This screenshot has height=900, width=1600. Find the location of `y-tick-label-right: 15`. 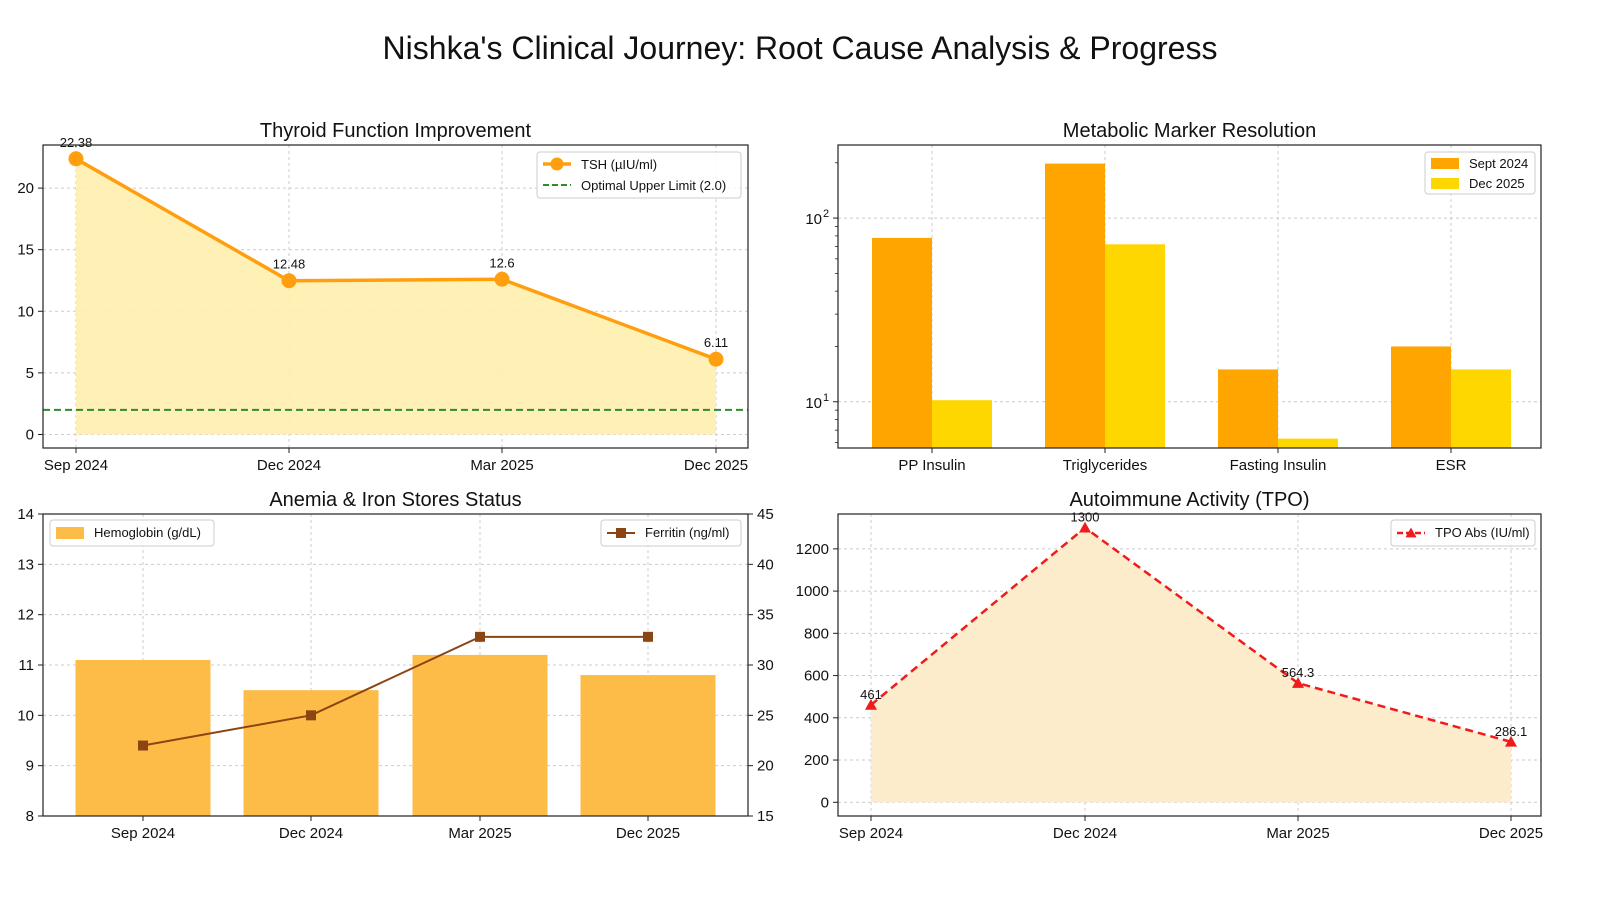

y-tick-label-right: 15 is located at coordinates (765, 816).